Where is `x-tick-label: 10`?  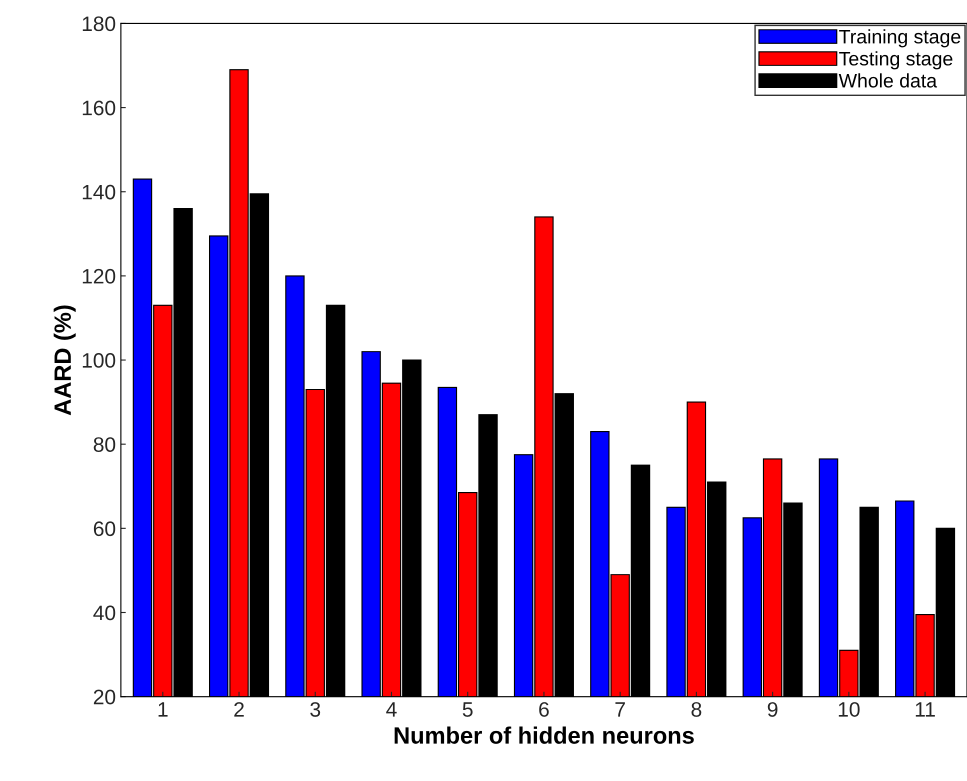 x-tick-label: 10 is located at coordinates (849, 709).